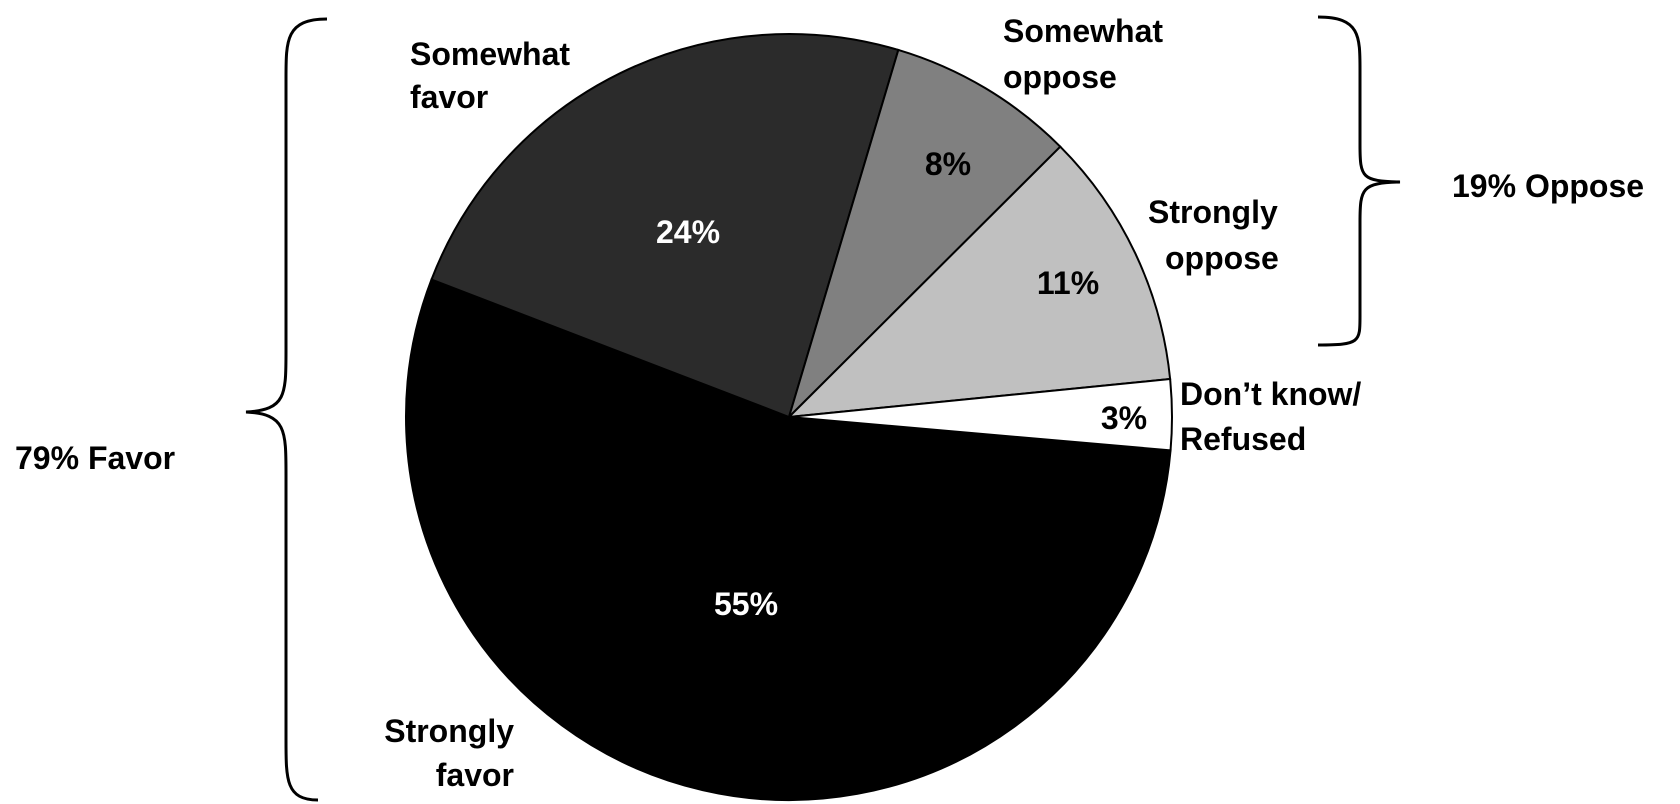  Describe the element at coordinates (1270, 394) in the screenshot. I see `category-label-dont-know-refused: Don’t know/` at that location.